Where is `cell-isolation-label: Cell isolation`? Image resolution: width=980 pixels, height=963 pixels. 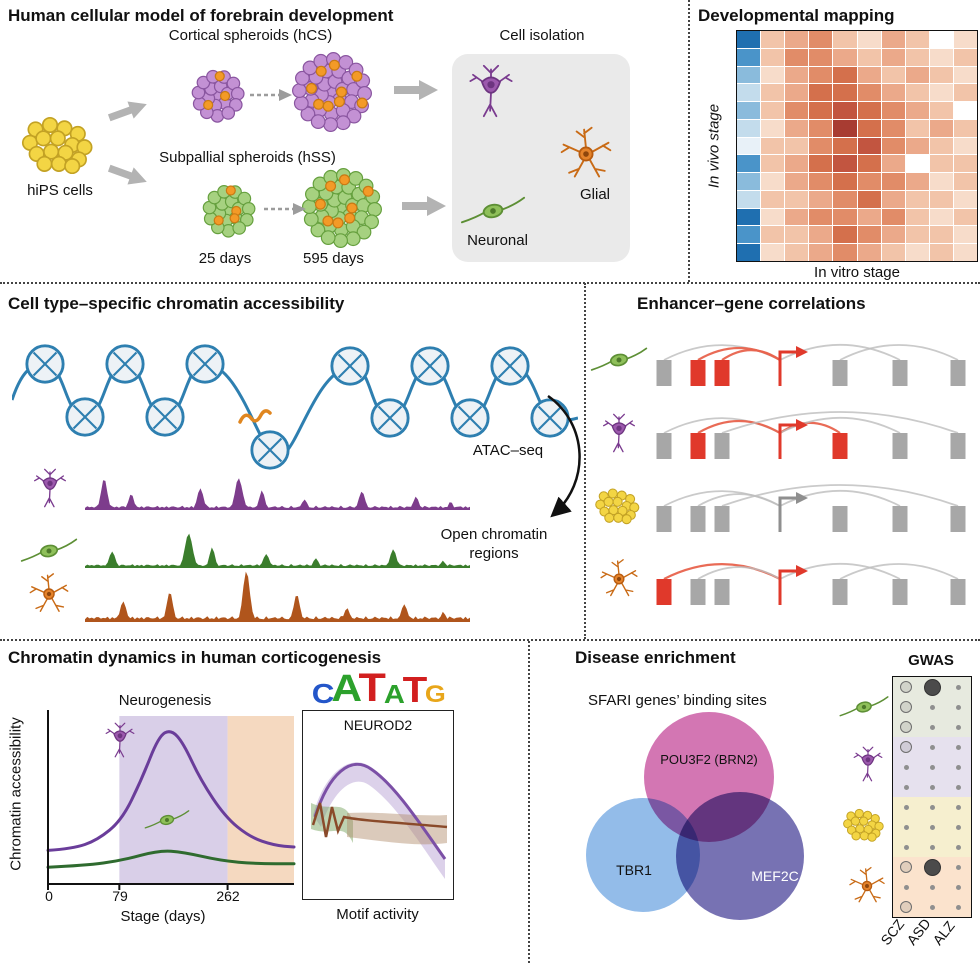
cell-isolation-label: Cell isolation is located at coordinates (542, 35).